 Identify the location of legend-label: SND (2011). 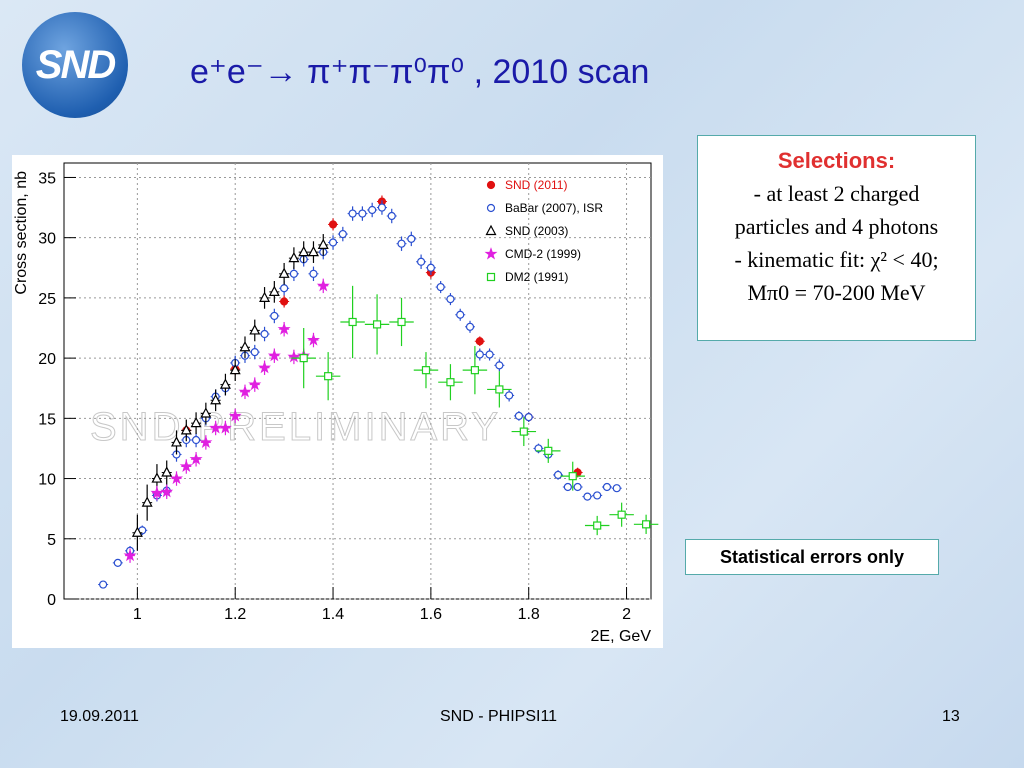
(536, 185).